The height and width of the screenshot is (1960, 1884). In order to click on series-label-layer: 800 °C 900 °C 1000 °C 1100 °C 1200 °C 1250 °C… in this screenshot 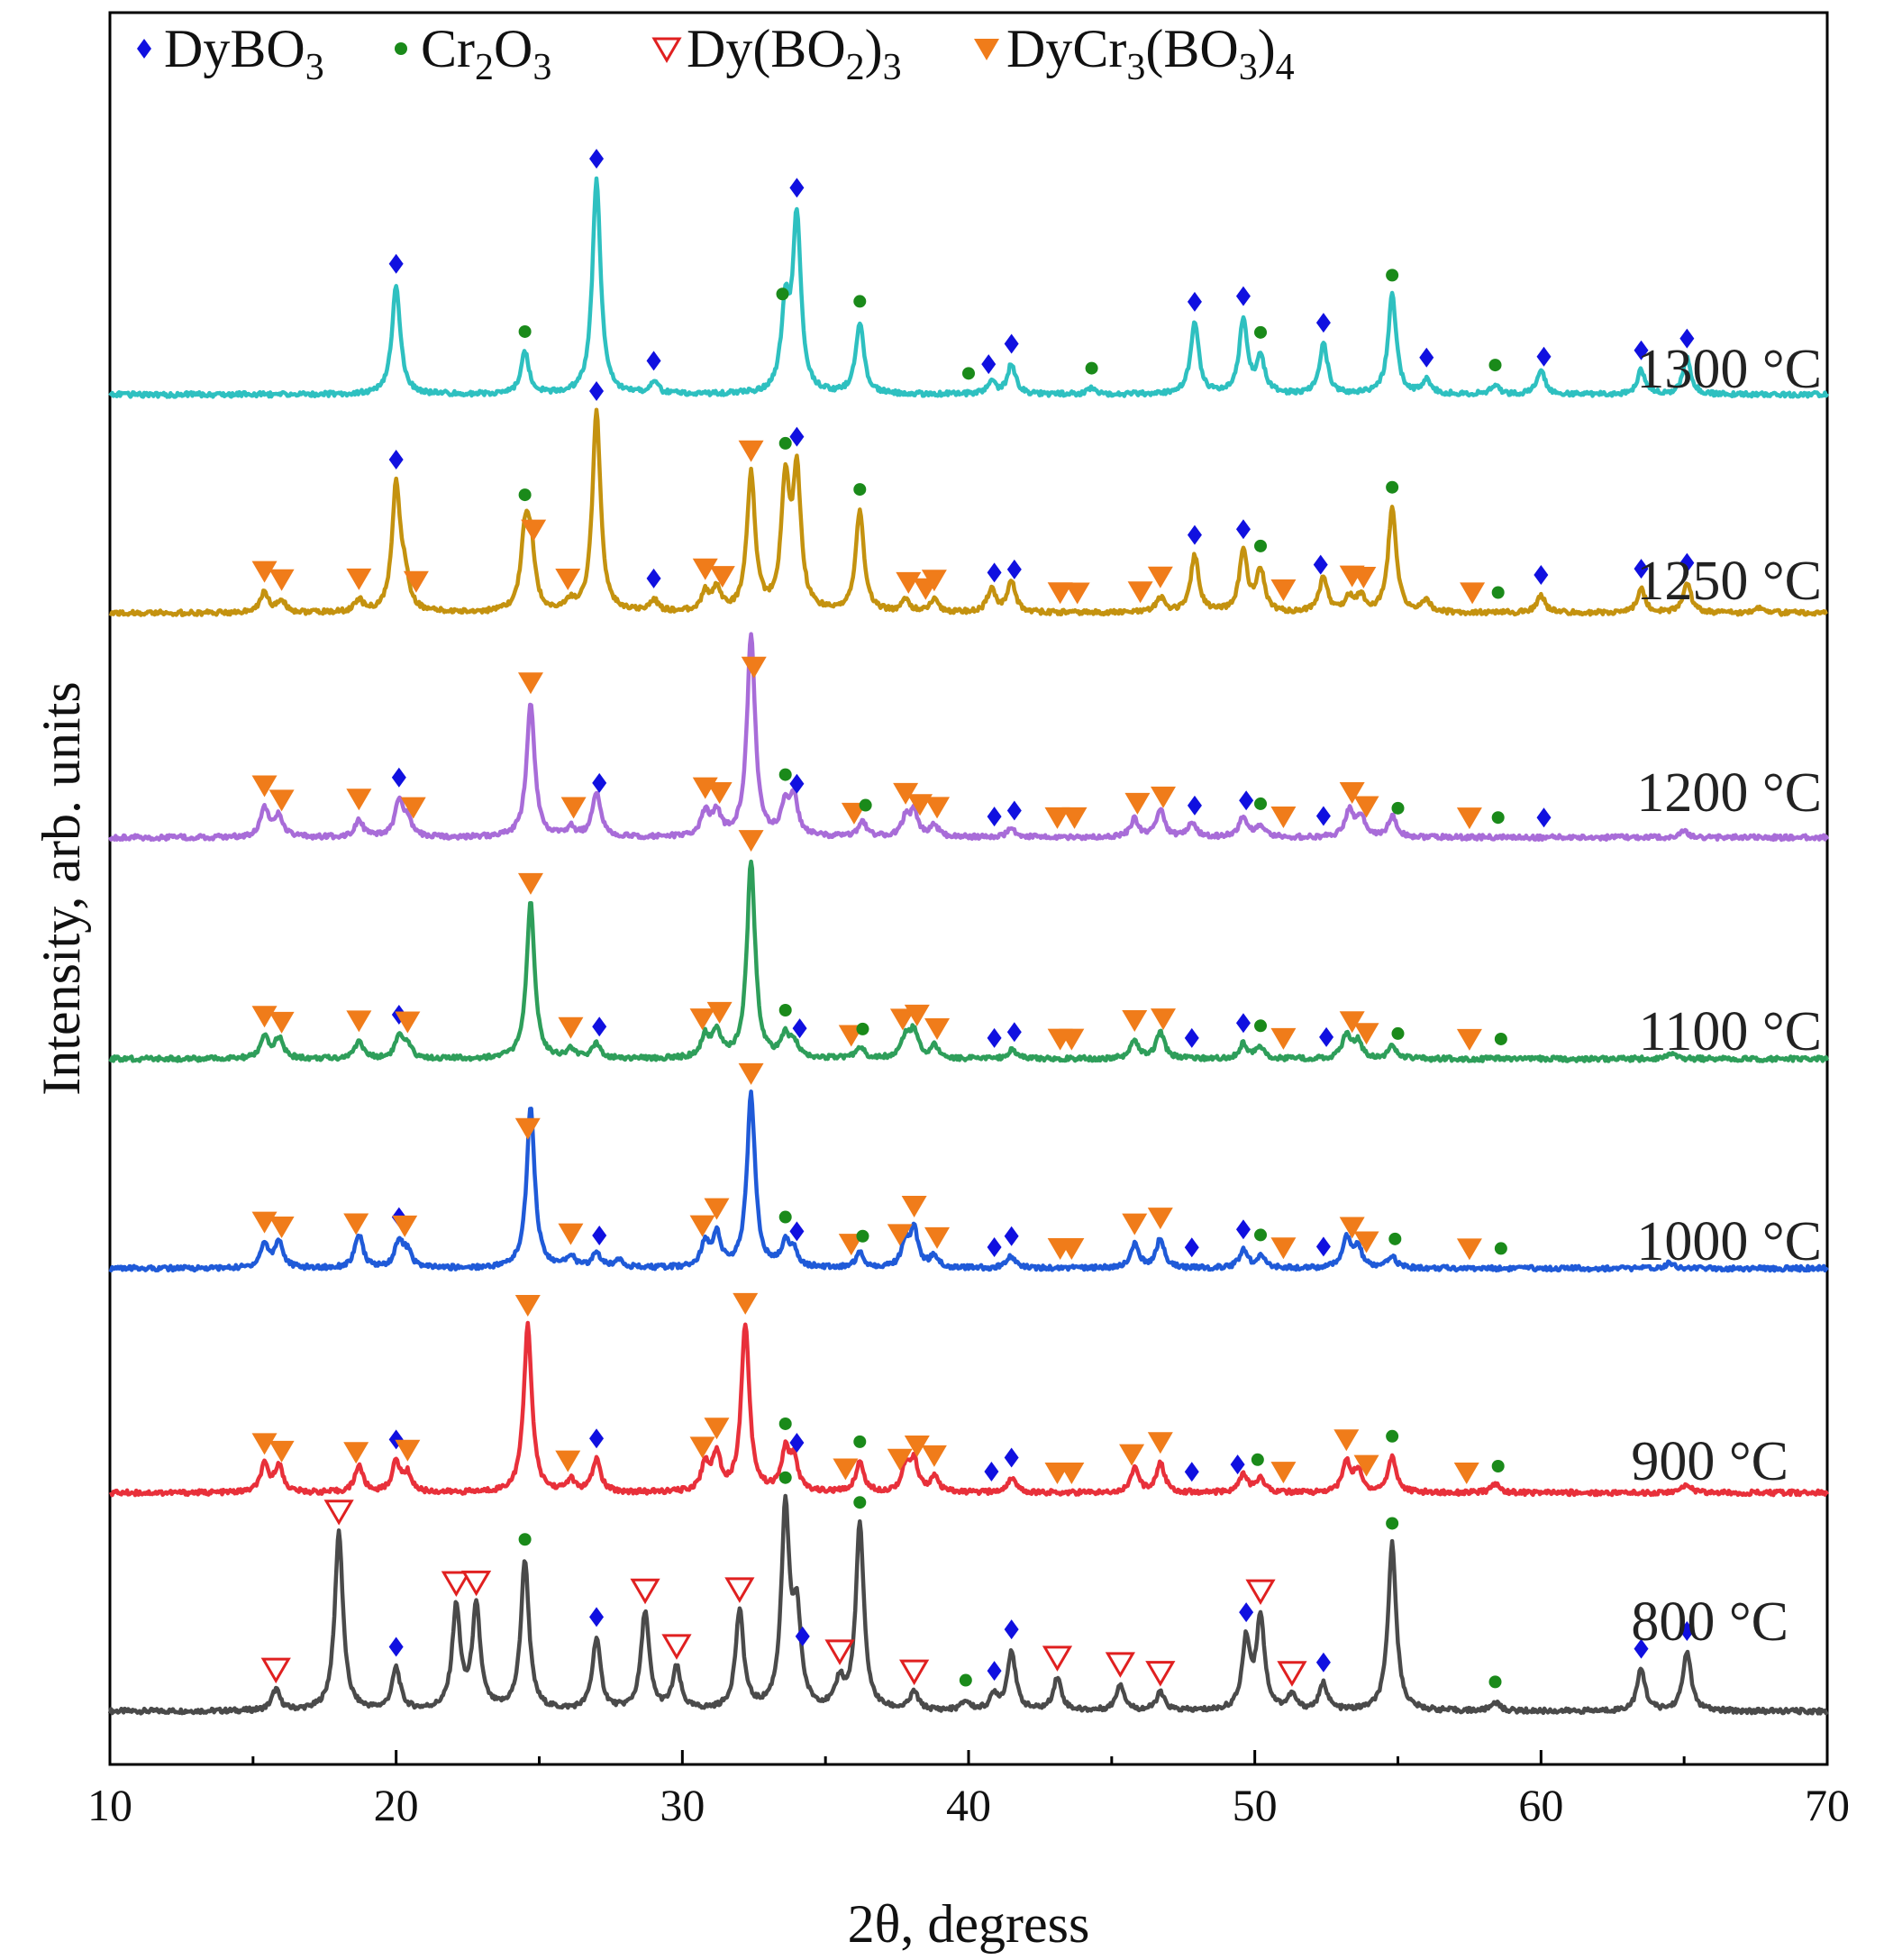, I will do `click(1727, 996)`.